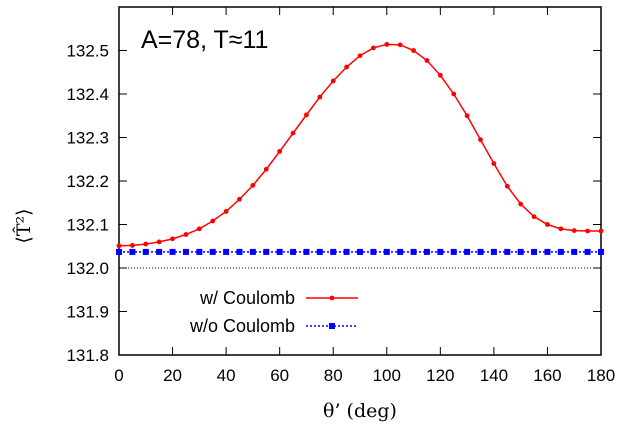 This screenshot has width=617, height=427. Describe the element at coordinates (87, 181) in the screenshot. I see `y-tick-label: 132.2` at that location.